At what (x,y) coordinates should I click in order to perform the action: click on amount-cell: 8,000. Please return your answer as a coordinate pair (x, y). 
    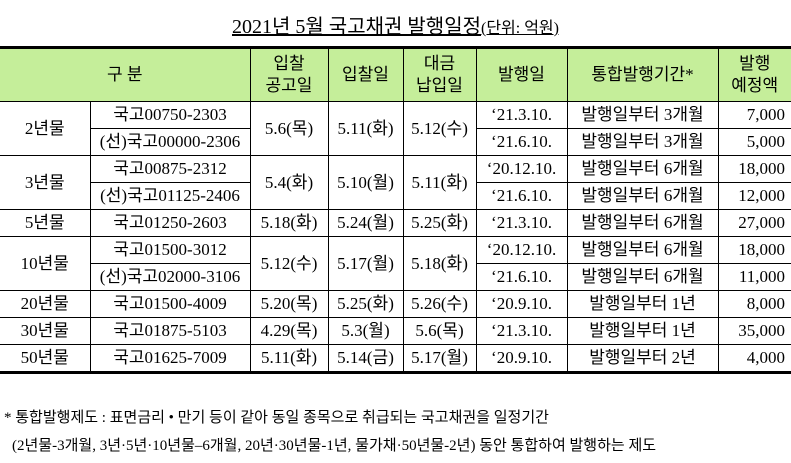
    Looking at the image, I should click on (754, 304).